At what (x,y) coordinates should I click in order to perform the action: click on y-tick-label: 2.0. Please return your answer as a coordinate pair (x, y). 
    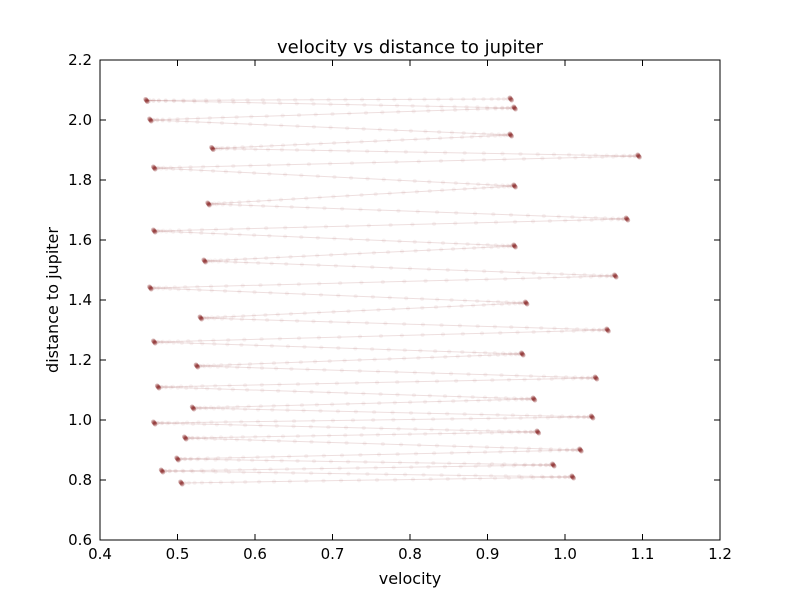
    Looking at the image, I should click on (80, 120).